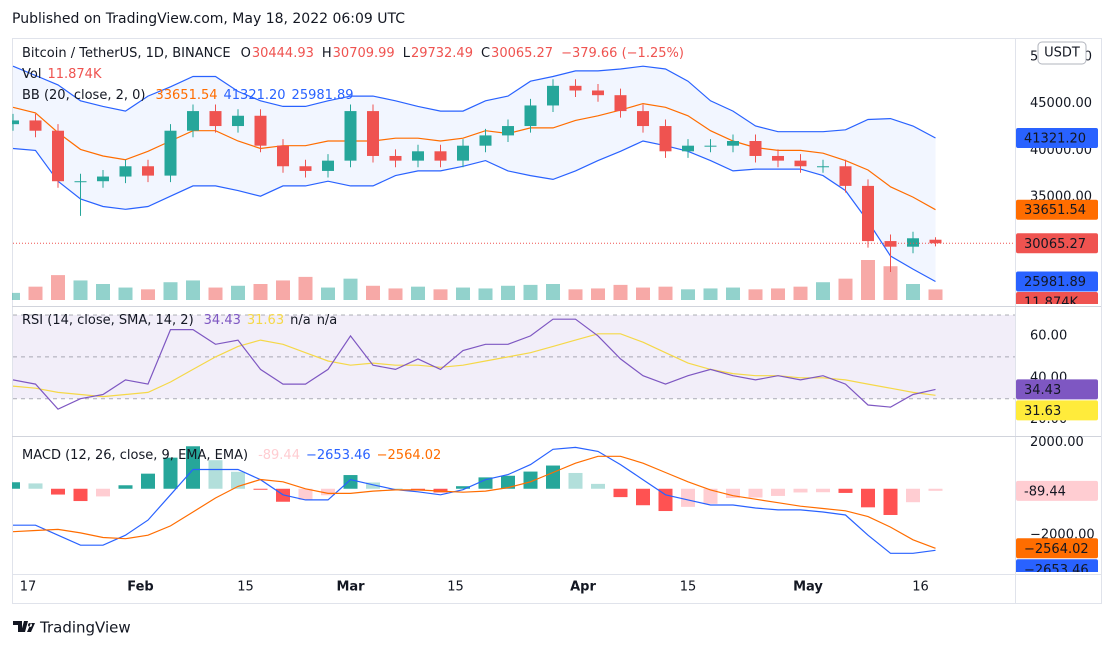 The width and height of the screenshot is (1115, 648). What do you see at coordinates (808, 587) in the screenshot?
I see `x-tick-label: May` at bounding box center [808, 587].